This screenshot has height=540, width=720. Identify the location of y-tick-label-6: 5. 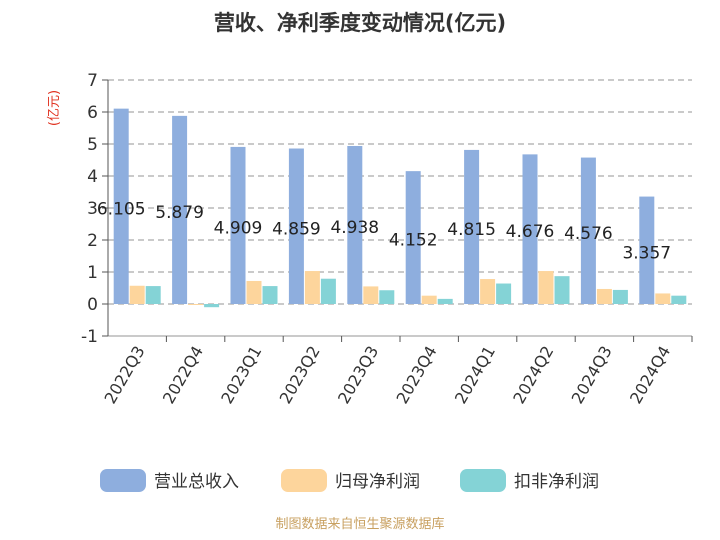
(92, 145).